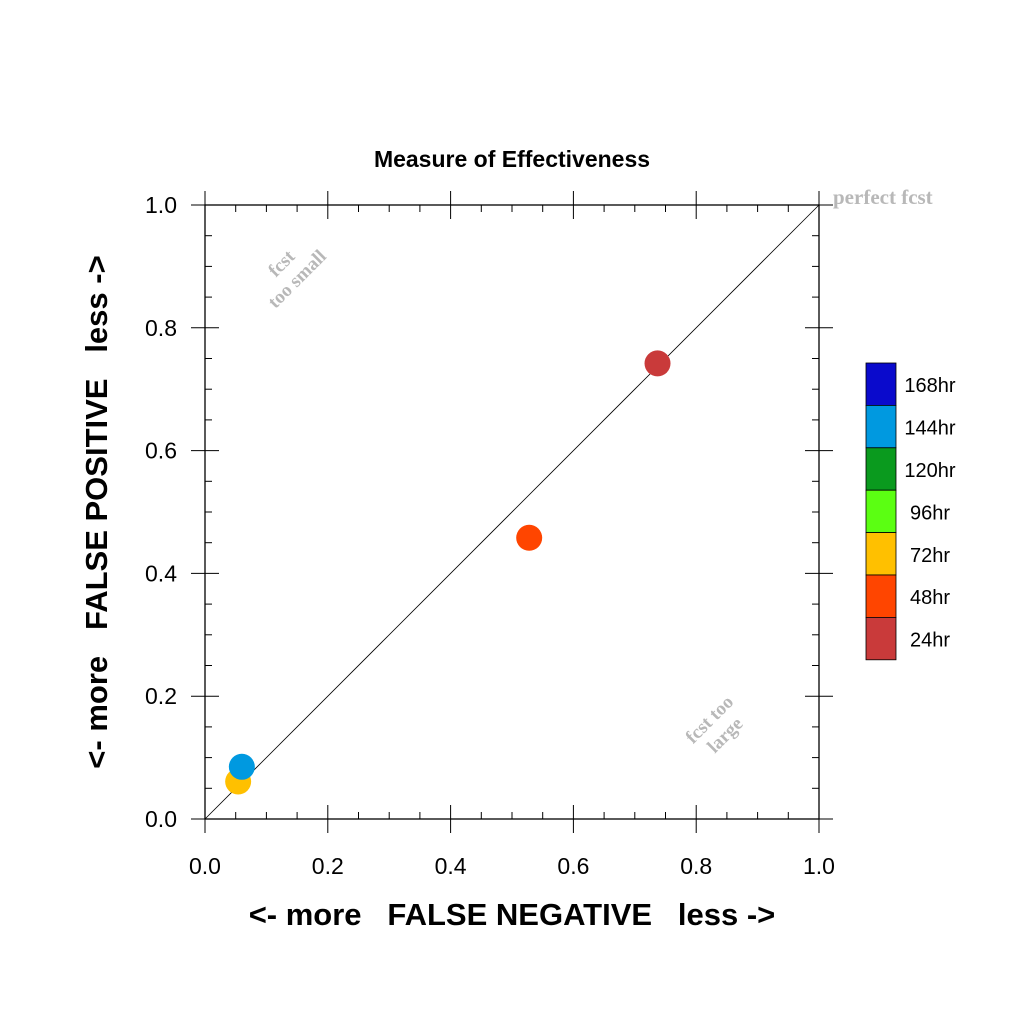  Describe the element at coordinates (297, 279) in the screenshot. I see `annotation-too-small: fcst too small` at that location.